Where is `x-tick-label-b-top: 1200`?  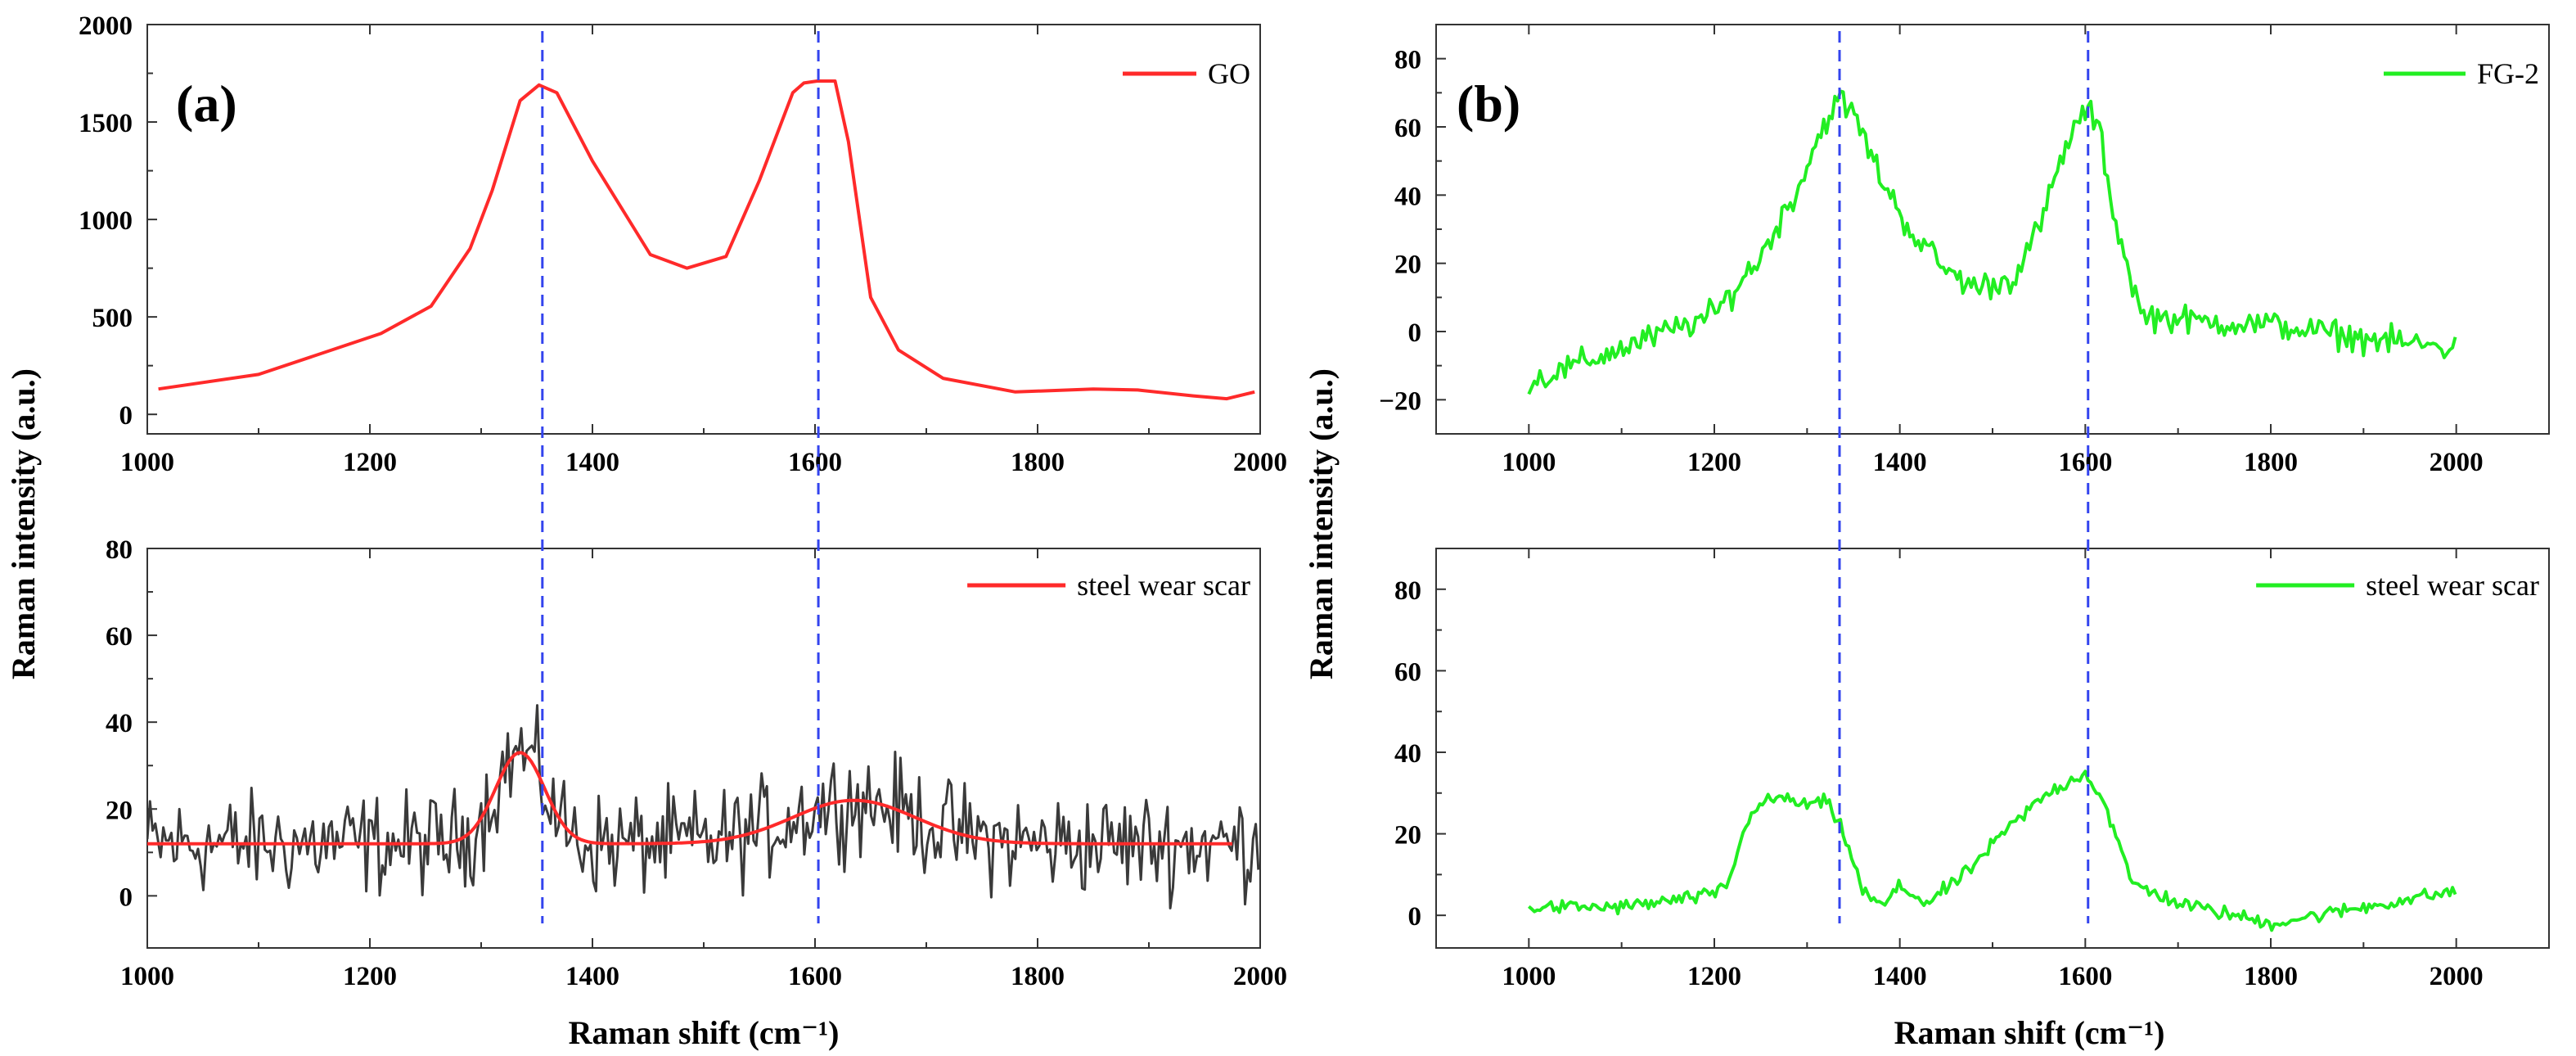 x-tick-label-b-top: 1200 is located at coordinates (1714, 462).